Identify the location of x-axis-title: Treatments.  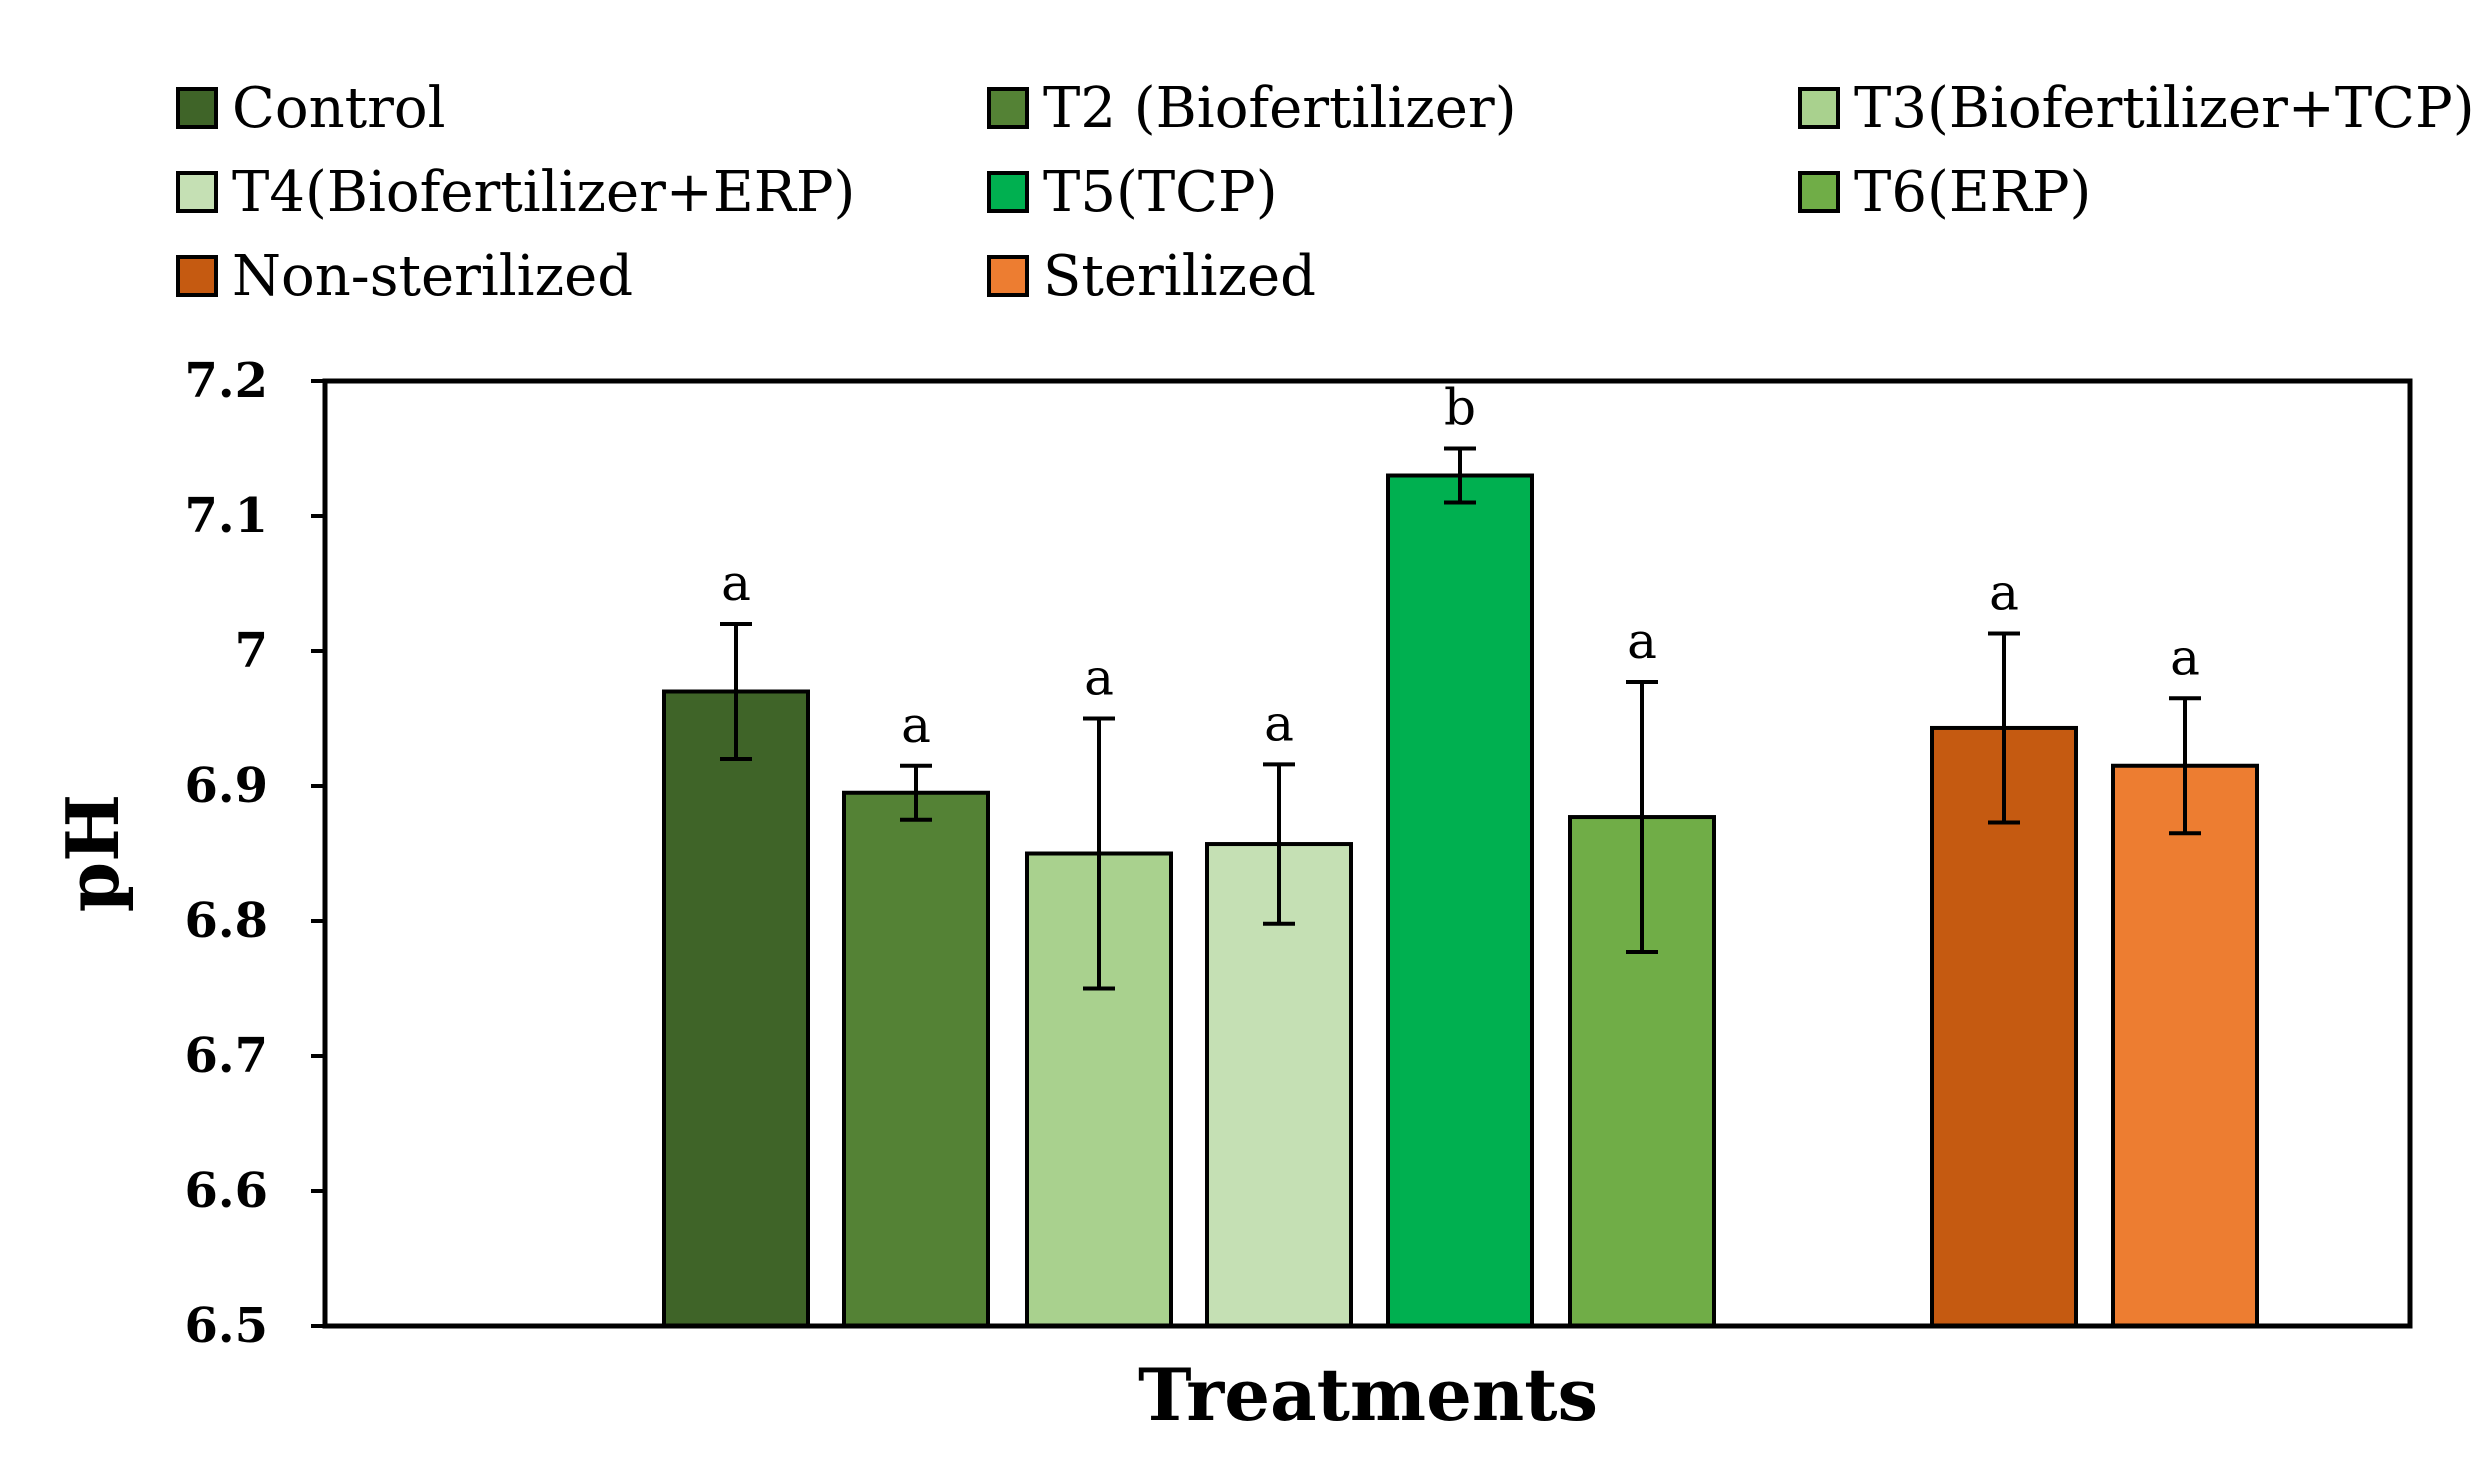
(1368, 1394).